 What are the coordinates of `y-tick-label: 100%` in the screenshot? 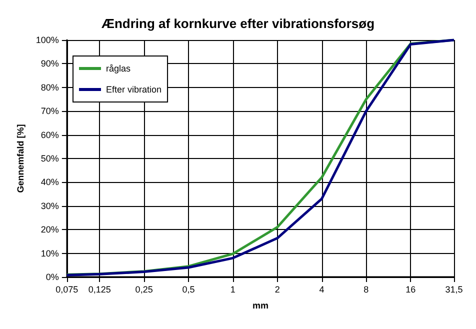 It's located at (47, 40).